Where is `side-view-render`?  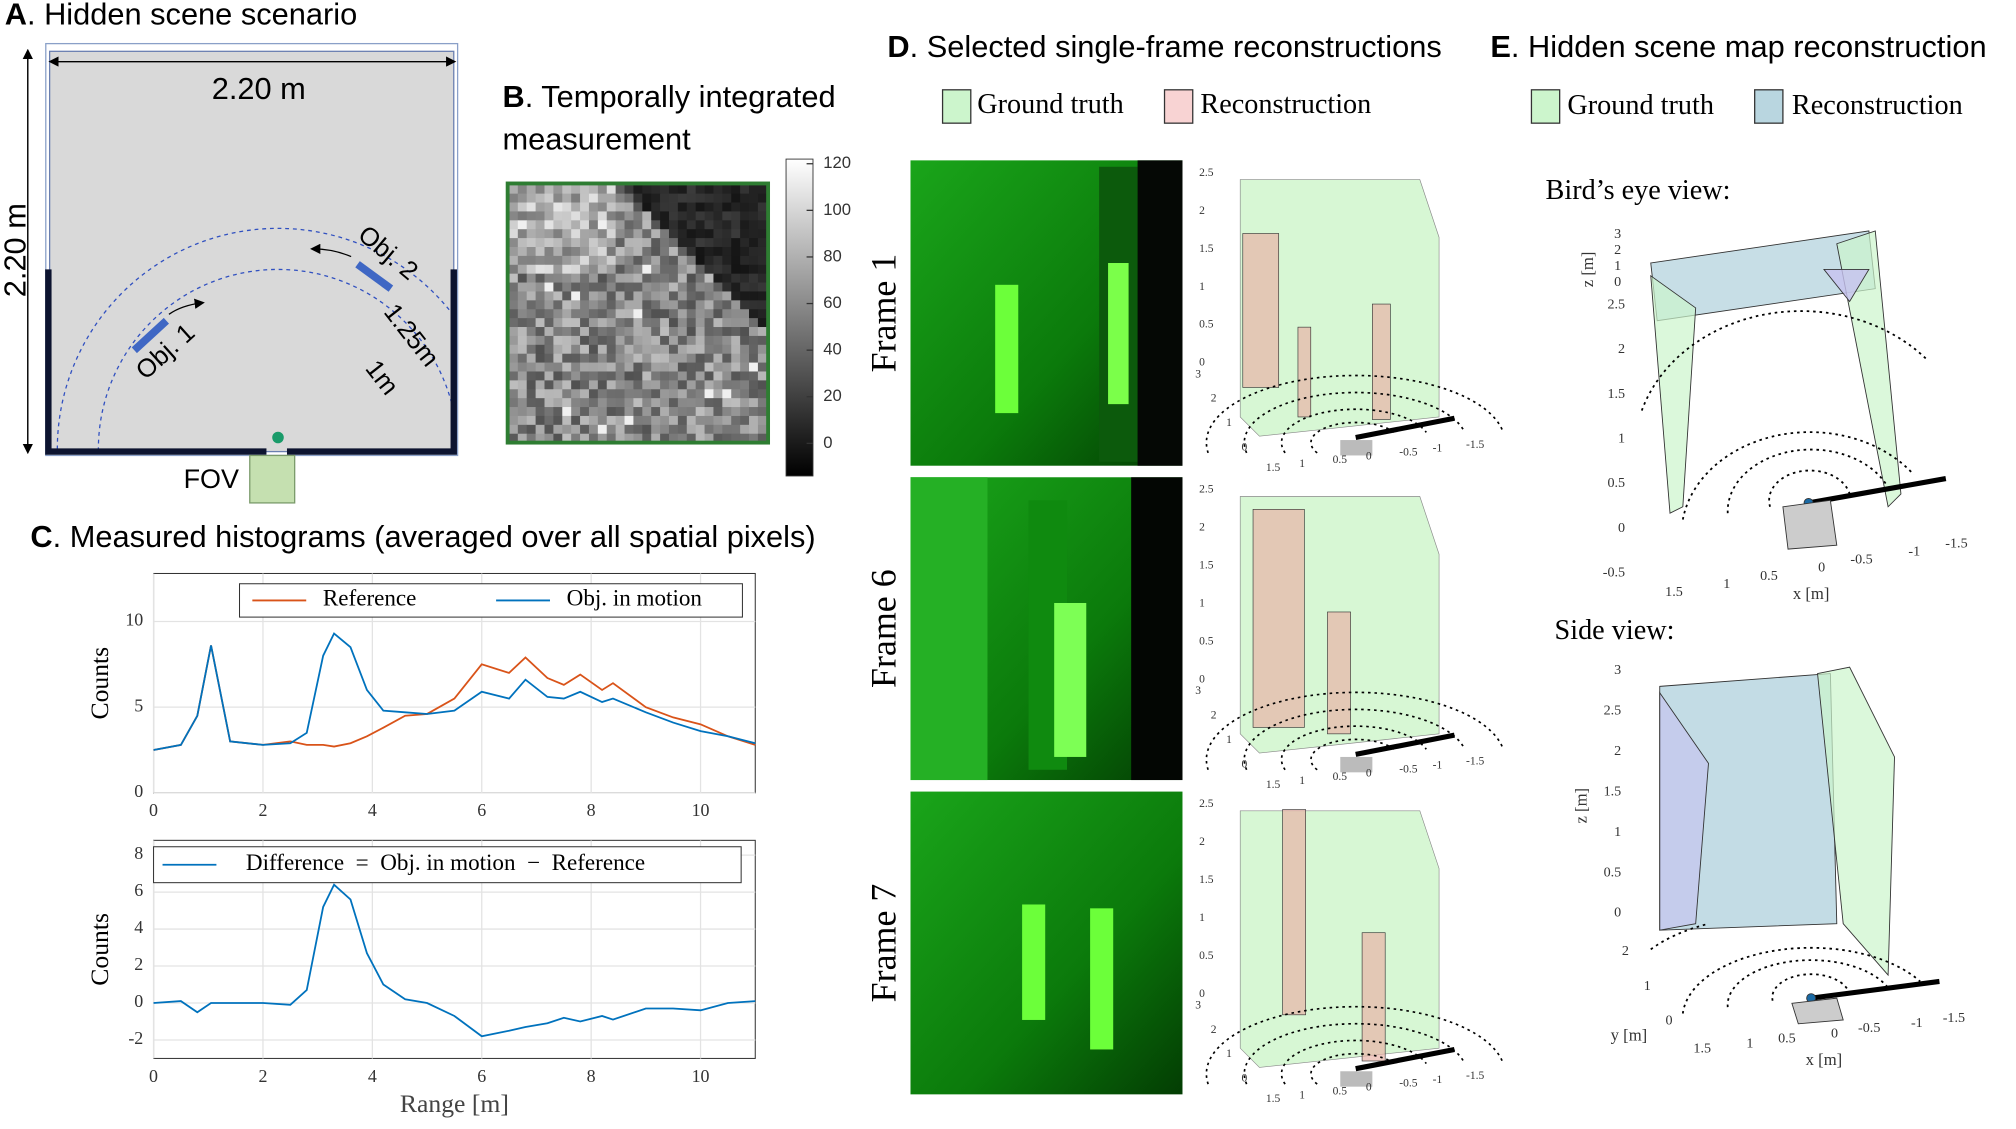 side-view-render is located at coordinates (1795, 845).